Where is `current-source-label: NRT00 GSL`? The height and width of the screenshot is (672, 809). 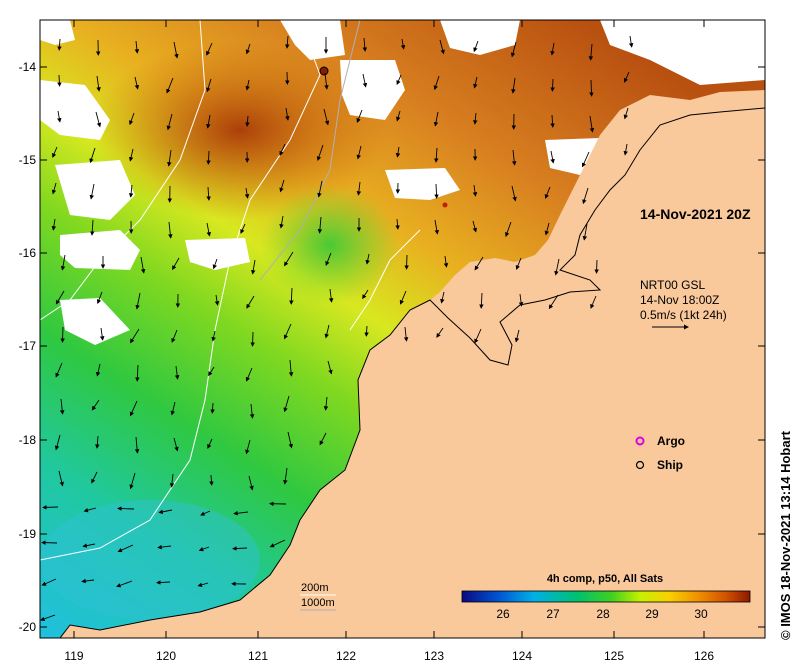
current-source-label: NRT00 GSL is located at coordinates (672, 285).